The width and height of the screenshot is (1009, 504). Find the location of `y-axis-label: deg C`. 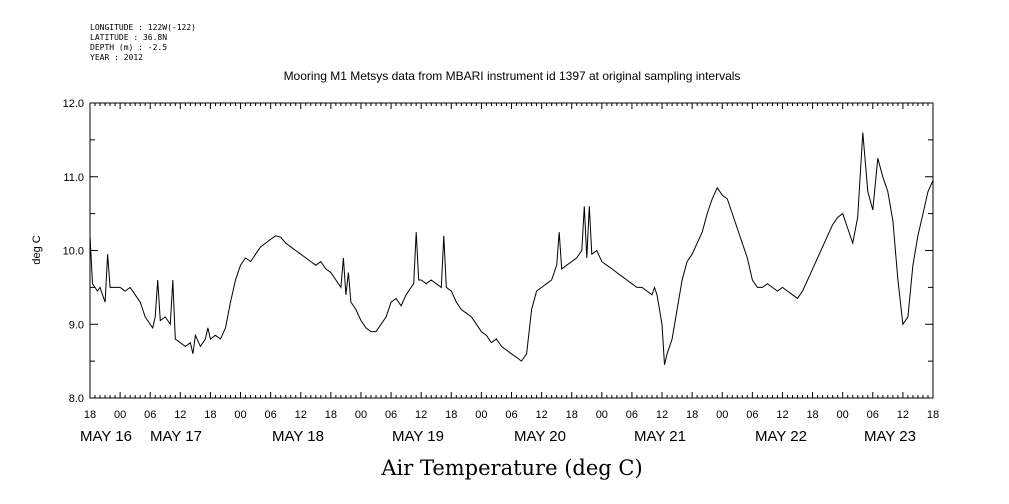

y-axis-label: deg C is located at coordinates (37, 249).